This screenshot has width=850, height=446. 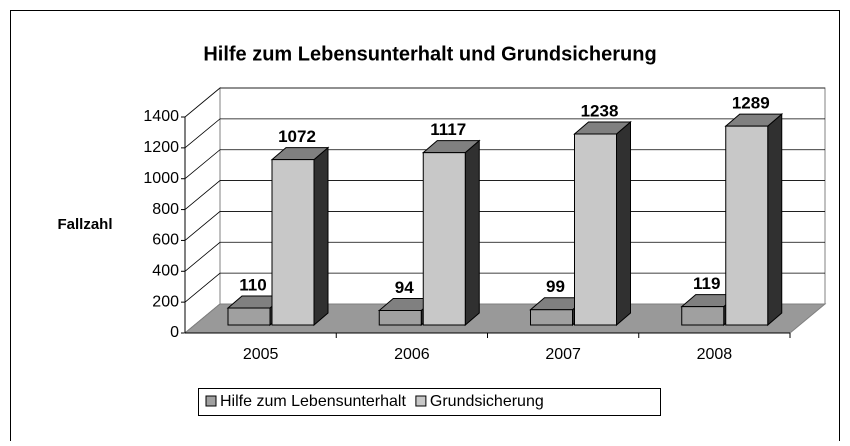 I want to click on legend: Hilfe zum Lebensunterhalt Grundsicherung, so click(x=429, y=402).